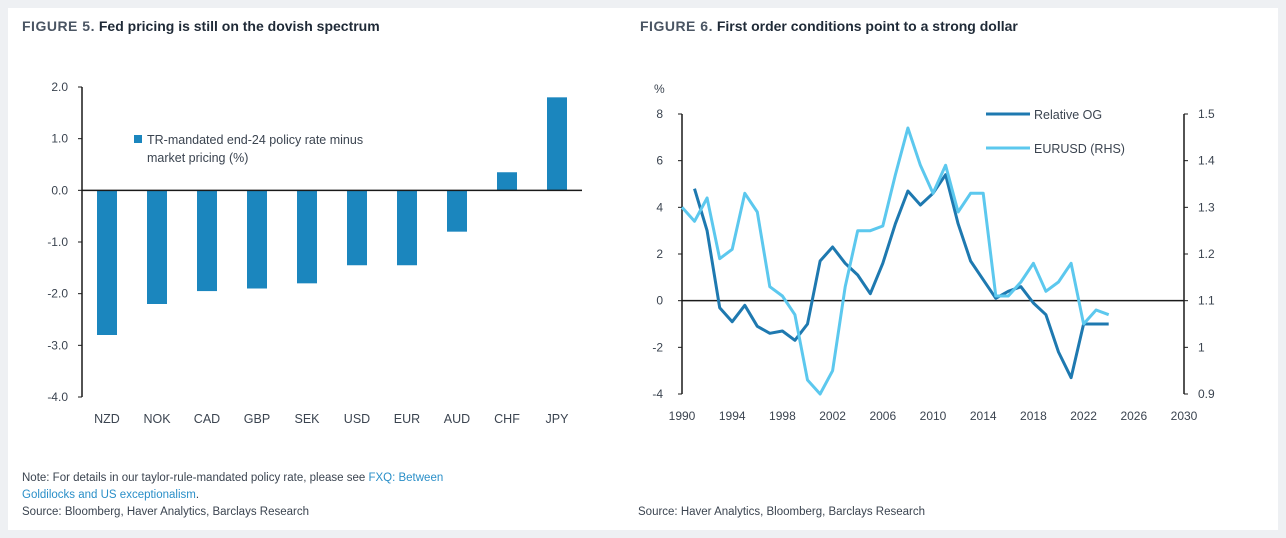  I want to click on x-tick-label: 2010, so click(933, 416).